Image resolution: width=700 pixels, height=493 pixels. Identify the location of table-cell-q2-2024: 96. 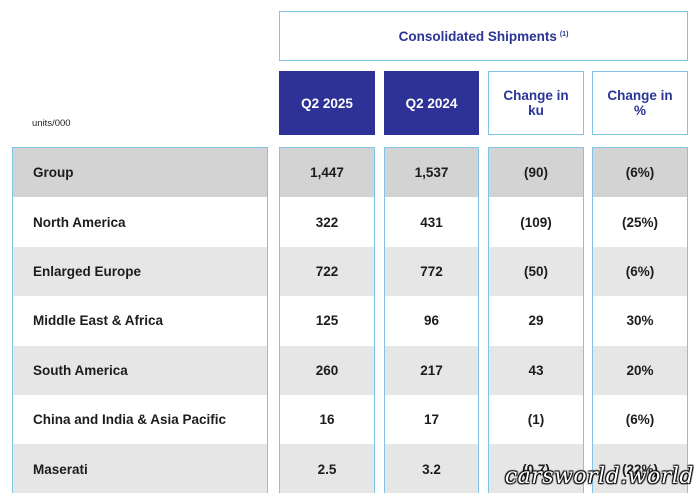
(431, 321).